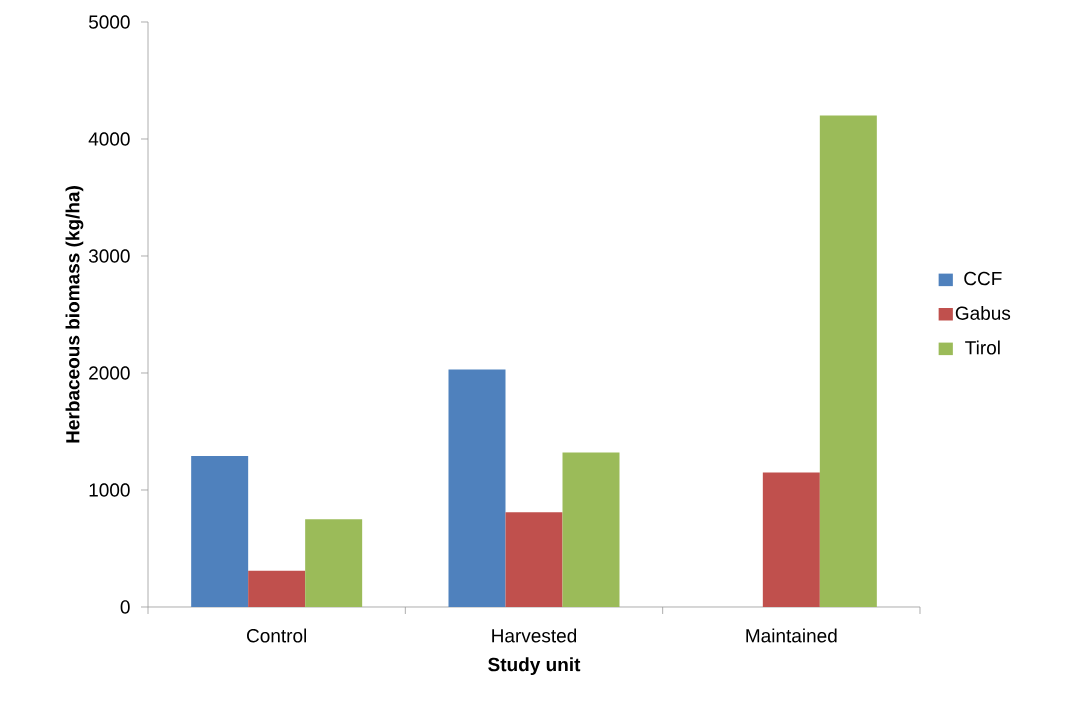  Describe the element at coordinates (125, 607) in the screenshot. I see `y-tick-label: 0` at that location.